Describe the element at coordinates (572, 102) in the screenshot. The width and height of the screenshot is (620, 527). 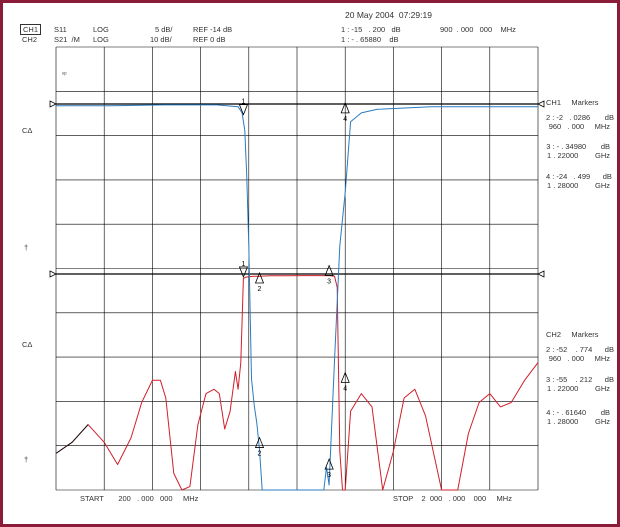
I see `ch1-markers-title: CH1 Markers` at that location.